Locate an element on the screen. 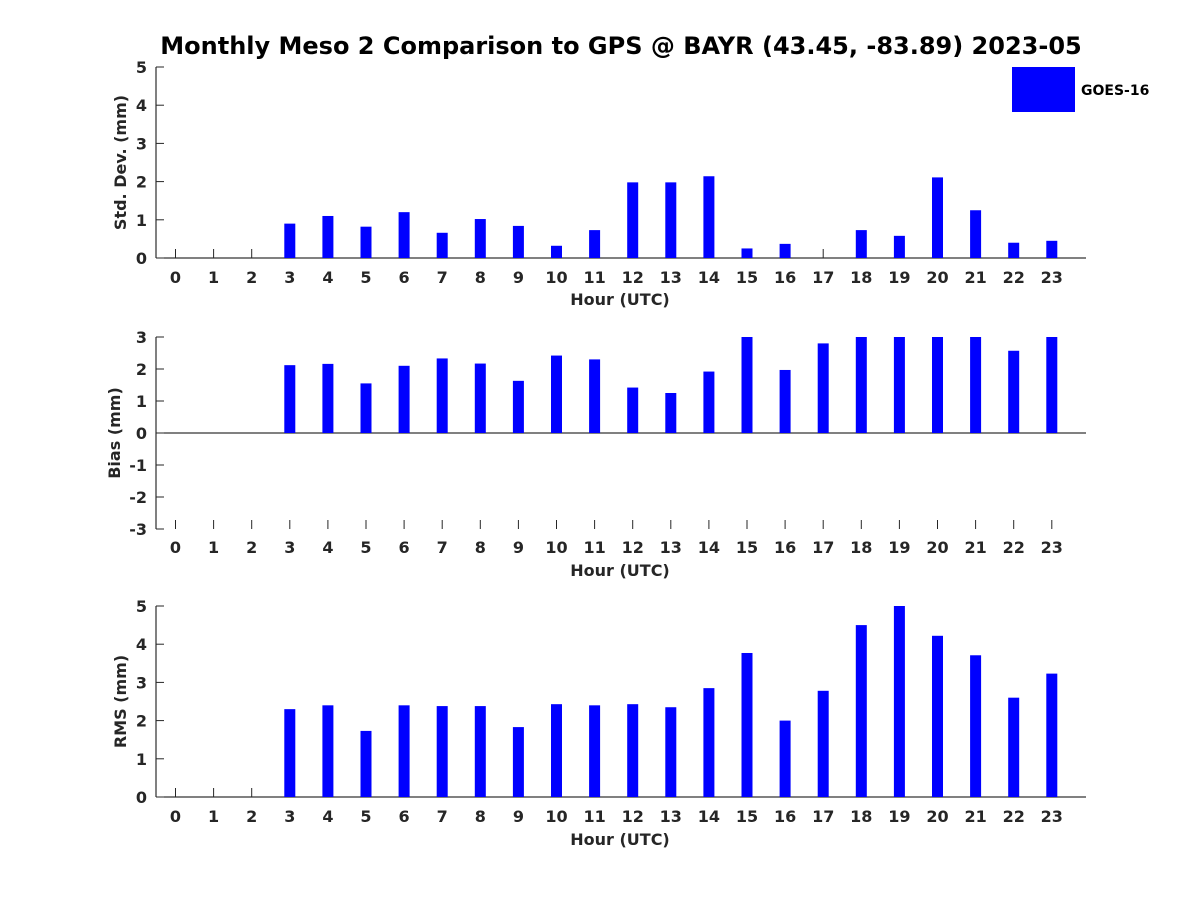  y-tick-label: -2 is located at coordinates (138, 497).